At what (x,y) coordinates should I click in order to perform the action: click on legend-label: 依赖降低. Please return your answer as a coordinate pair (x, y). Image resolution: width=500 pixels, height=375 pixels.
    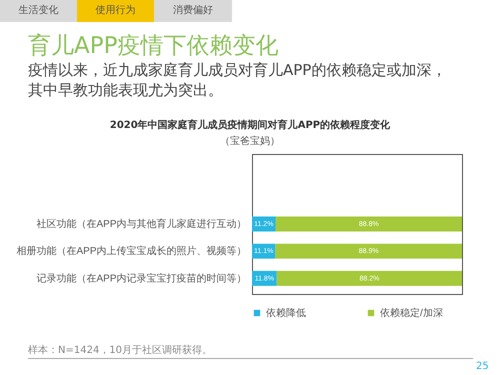
    Looking at the image, I should click on (286, 313).